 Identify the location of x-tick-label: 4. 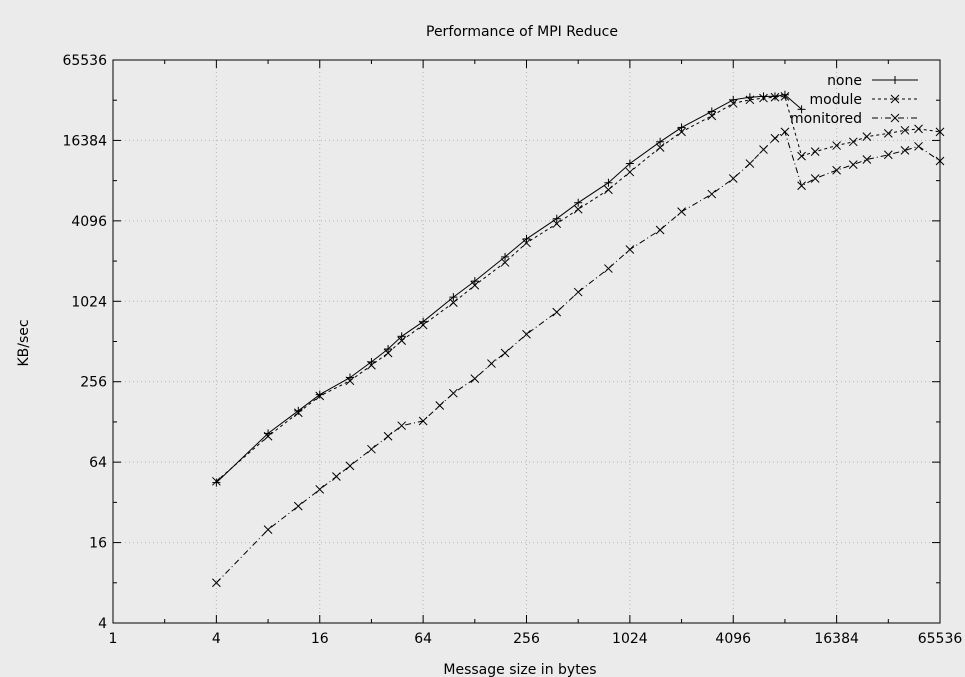
(216, 639).